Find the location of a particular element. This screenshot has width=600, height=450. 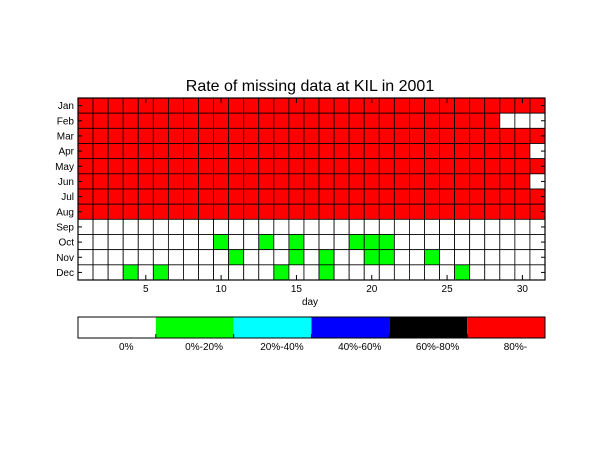

x-axis-label: day is located at coordinates (310, 302).